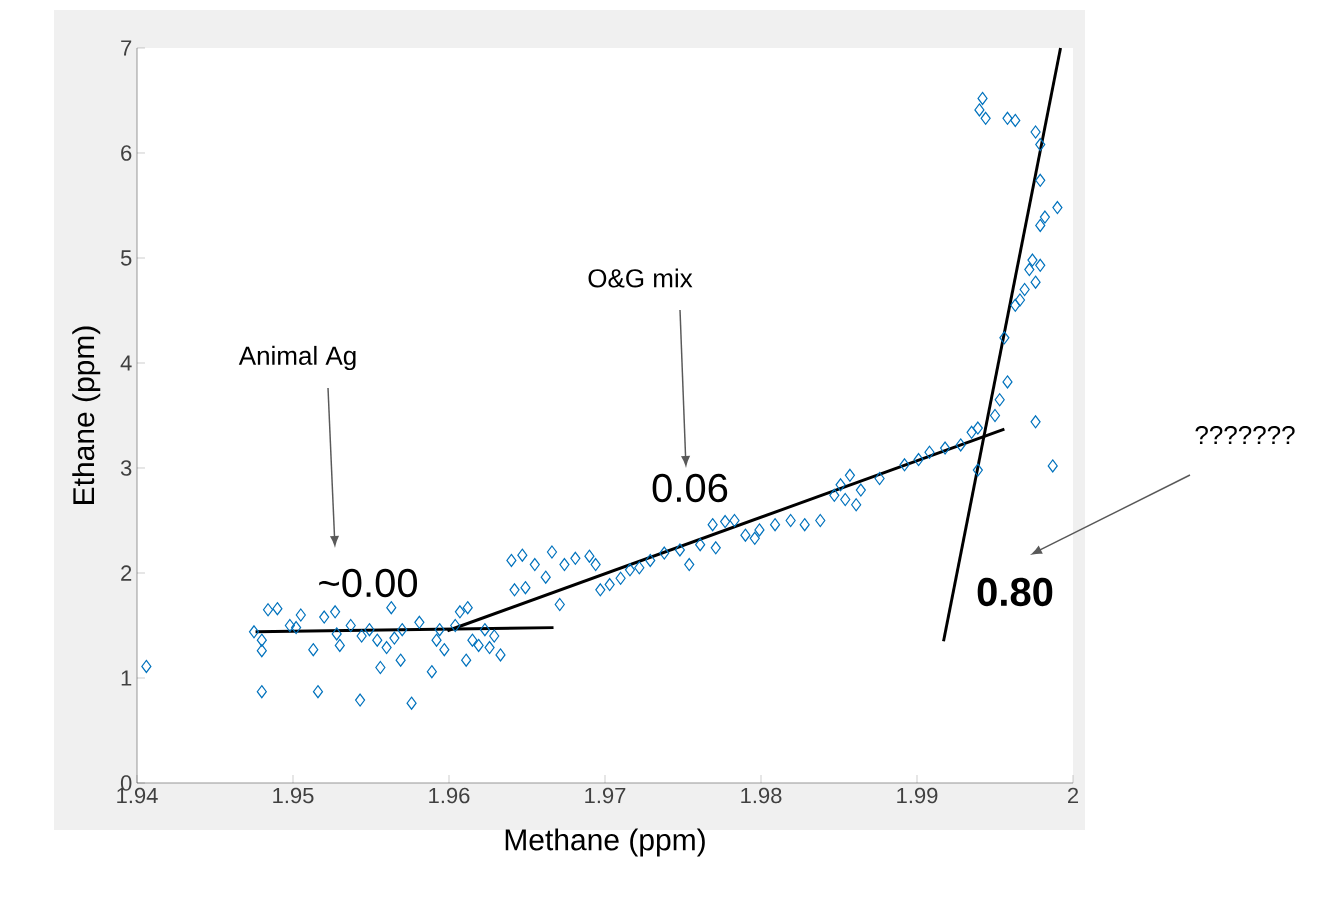 This screenshot has width=1338, height=903. What do you see at coordinates (126, 363) in the screenshot?
I see `y-tick-label: 4` at bounding box center [126, 363].